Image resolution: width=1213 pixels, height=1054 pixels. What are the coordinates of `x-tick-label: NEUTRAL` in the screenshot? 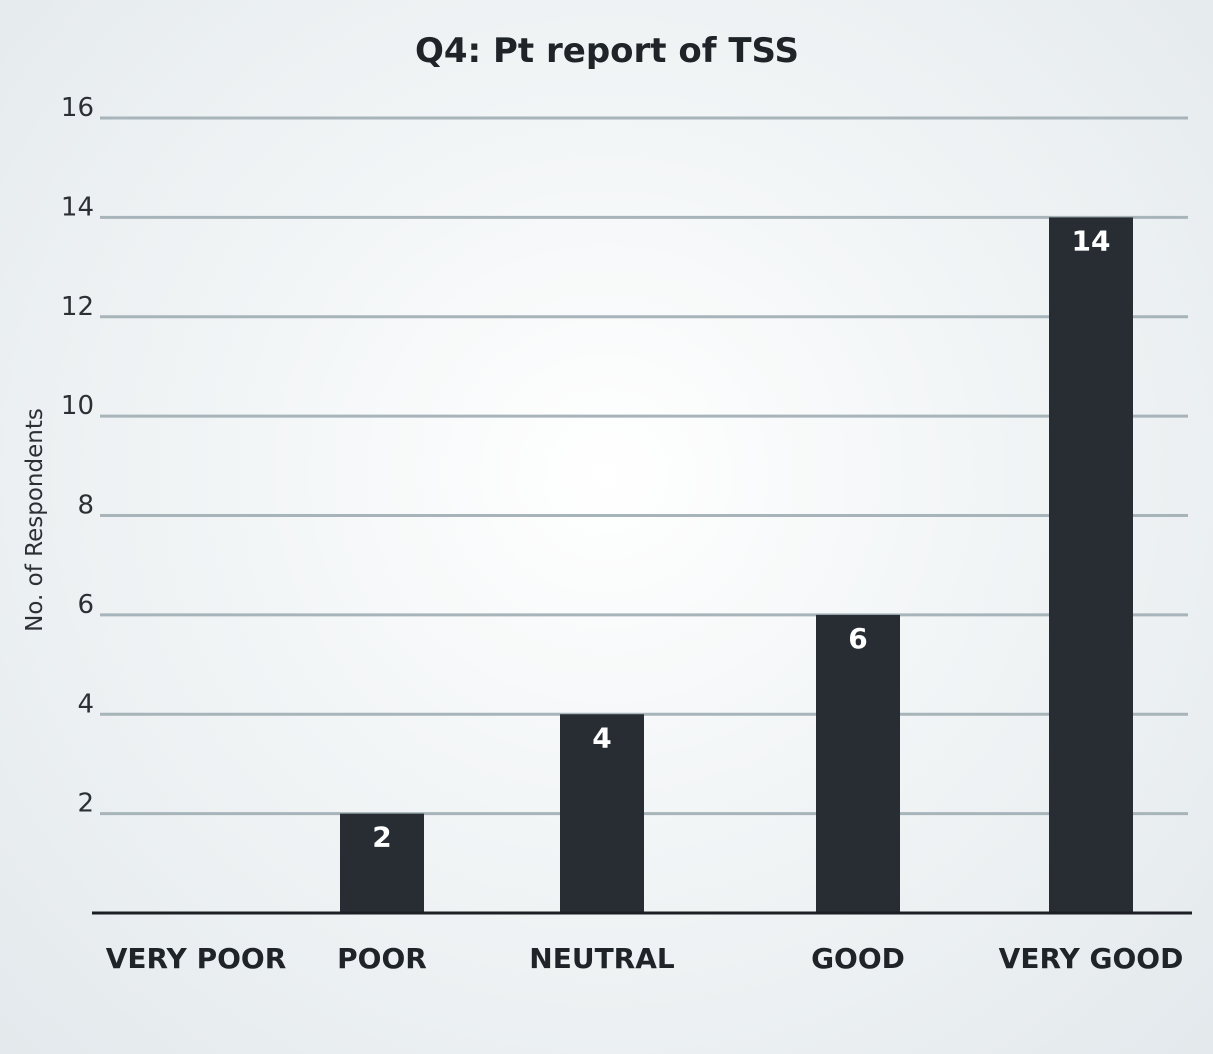 It's located at (602, 958).